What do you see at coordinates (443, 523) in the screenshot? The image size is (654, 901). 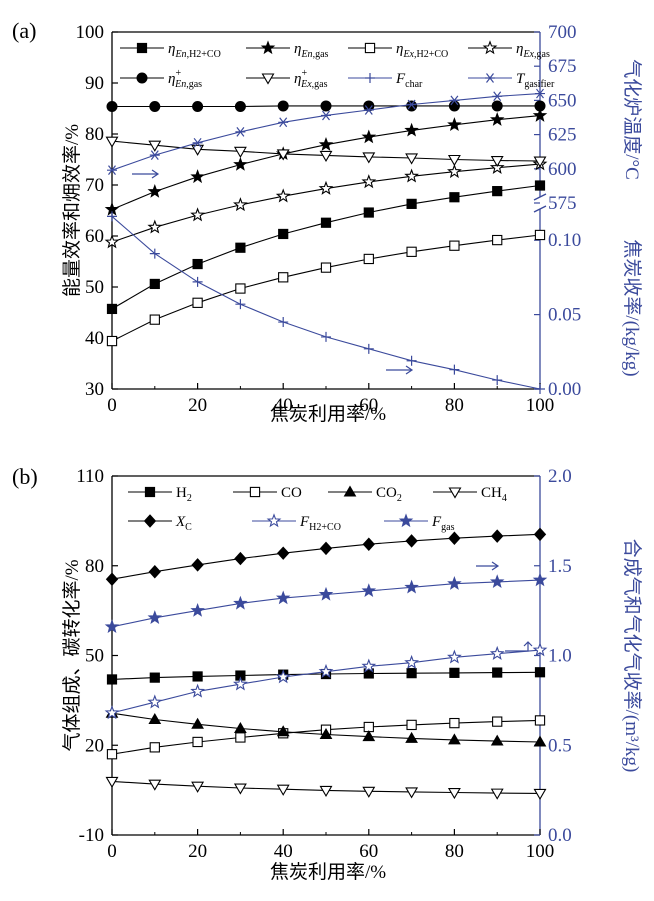 I see `legend-label-fgas: Fgas` at bounding box center [443, 523].